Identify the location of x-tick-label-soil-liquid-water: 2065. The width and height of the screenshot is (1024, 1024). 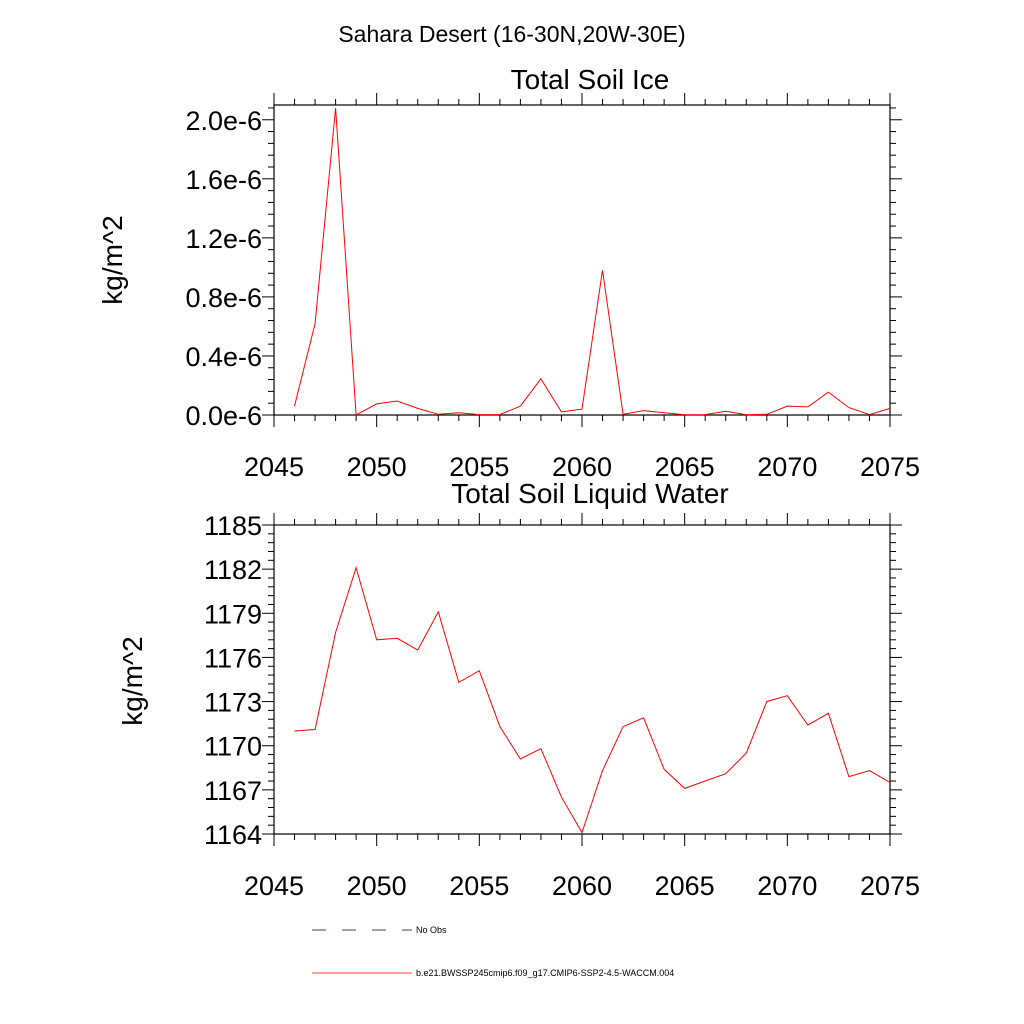
(685, 886).